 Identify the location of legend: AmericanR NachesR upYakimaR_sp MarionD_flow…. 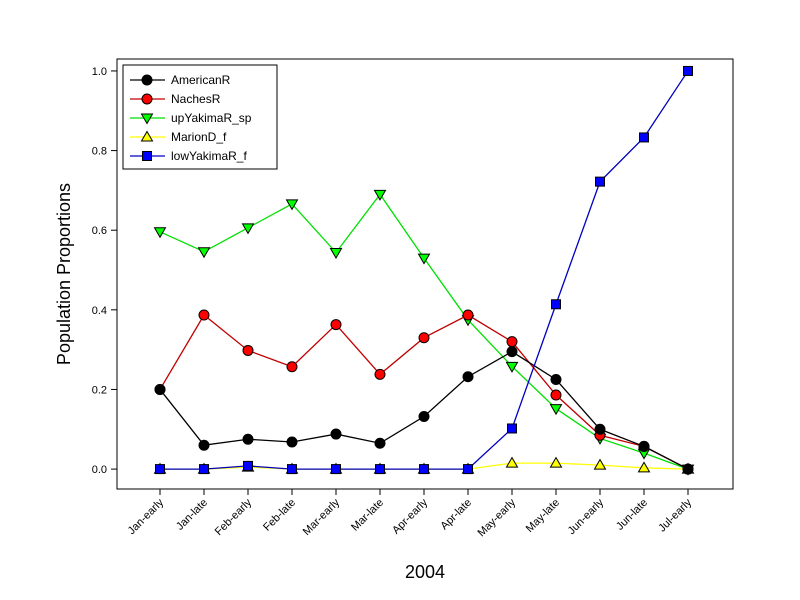
(200, 117).